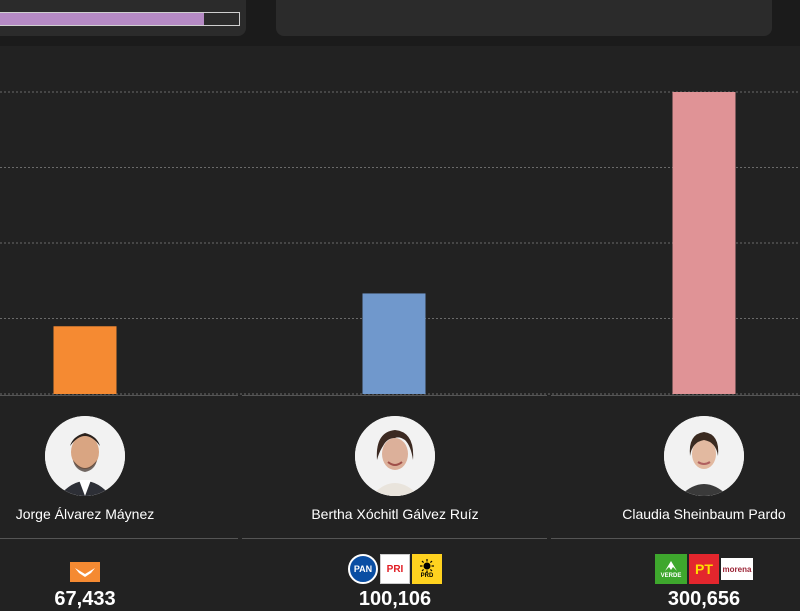 The height and width of the screenshot is (611, 800). I want to click on pt-logo-text: PT, so click(704, 569).